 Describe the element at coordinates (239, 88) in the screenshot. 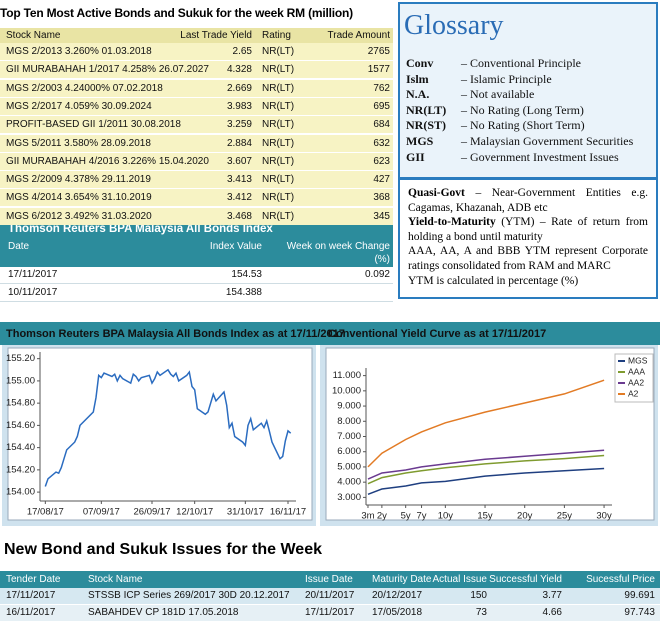

I see `table-cell: 2.669` at that location.